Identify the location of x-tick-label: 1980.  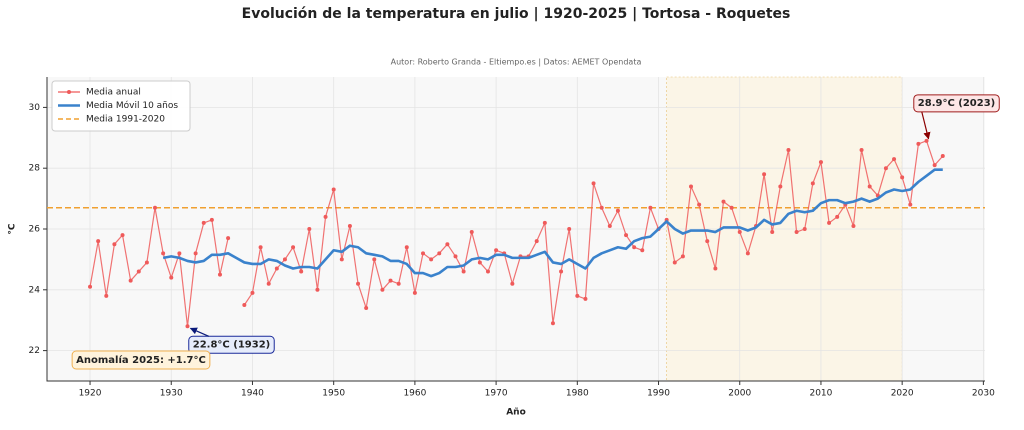
(577, 394).